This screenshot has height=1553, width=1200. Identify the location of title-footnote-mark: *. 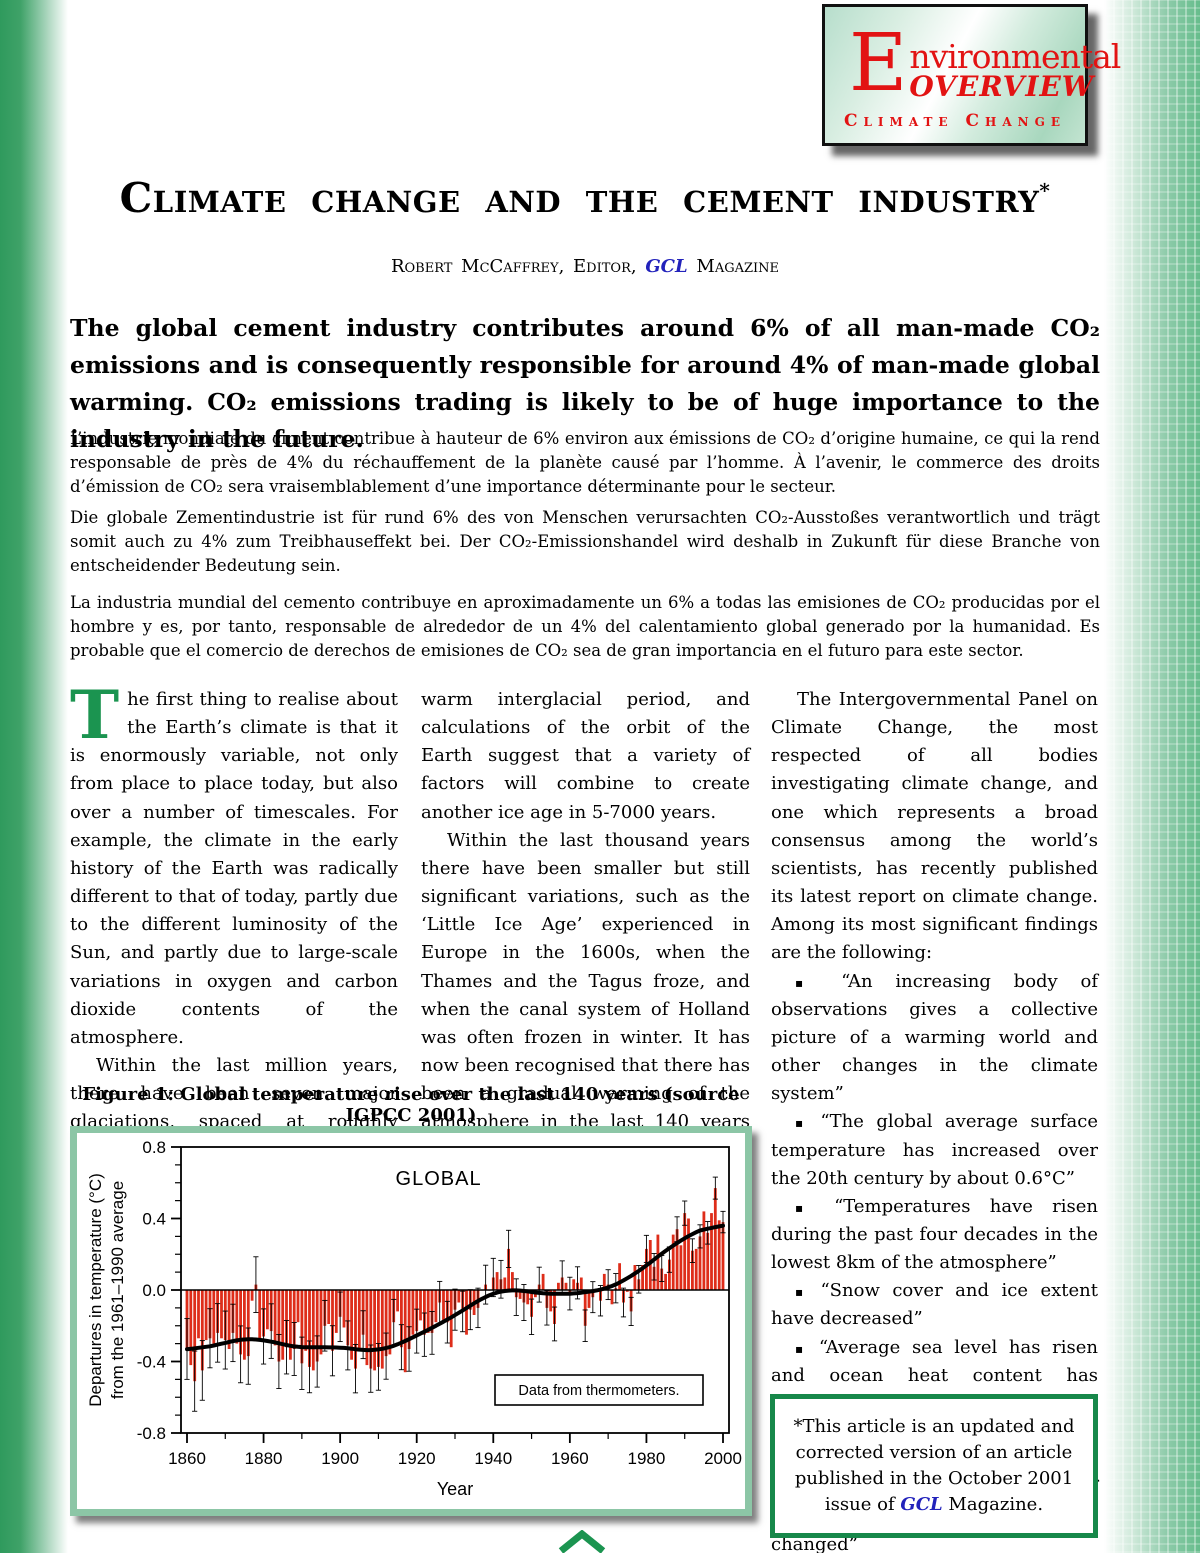
(1045, 190).